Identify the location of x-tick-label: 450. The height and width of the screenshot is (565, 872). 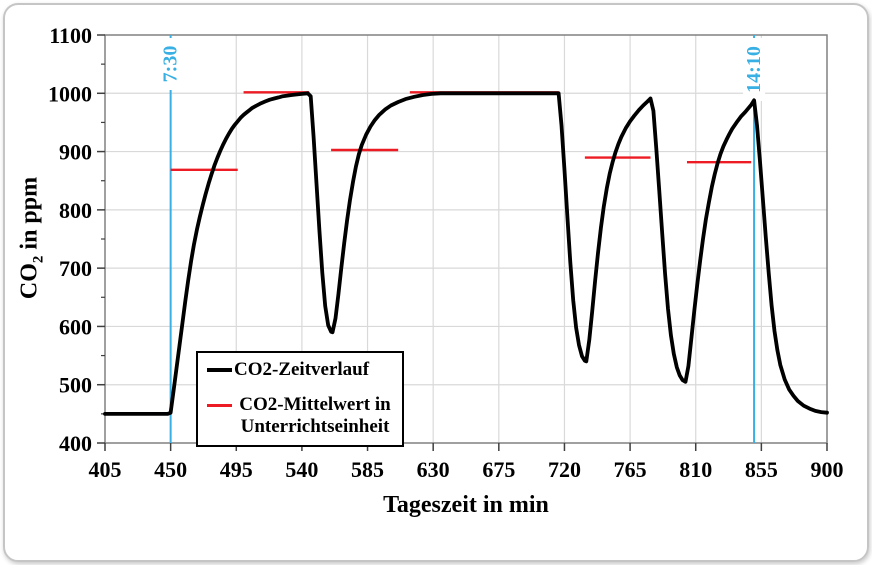
(170, 469).